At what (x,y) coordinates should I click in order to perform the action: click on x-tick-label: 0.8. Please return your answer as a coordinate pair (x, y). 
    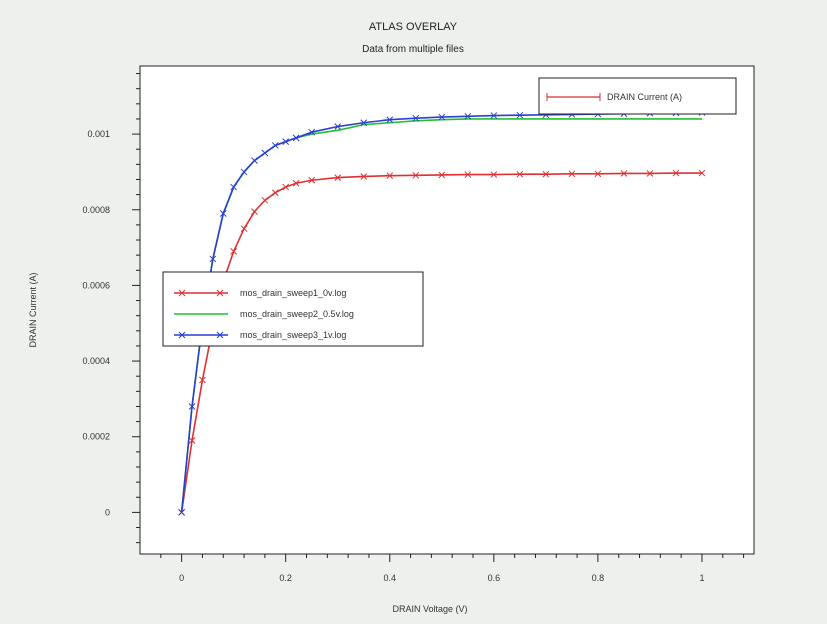
    Looking at the image, I should click on (598, 578).